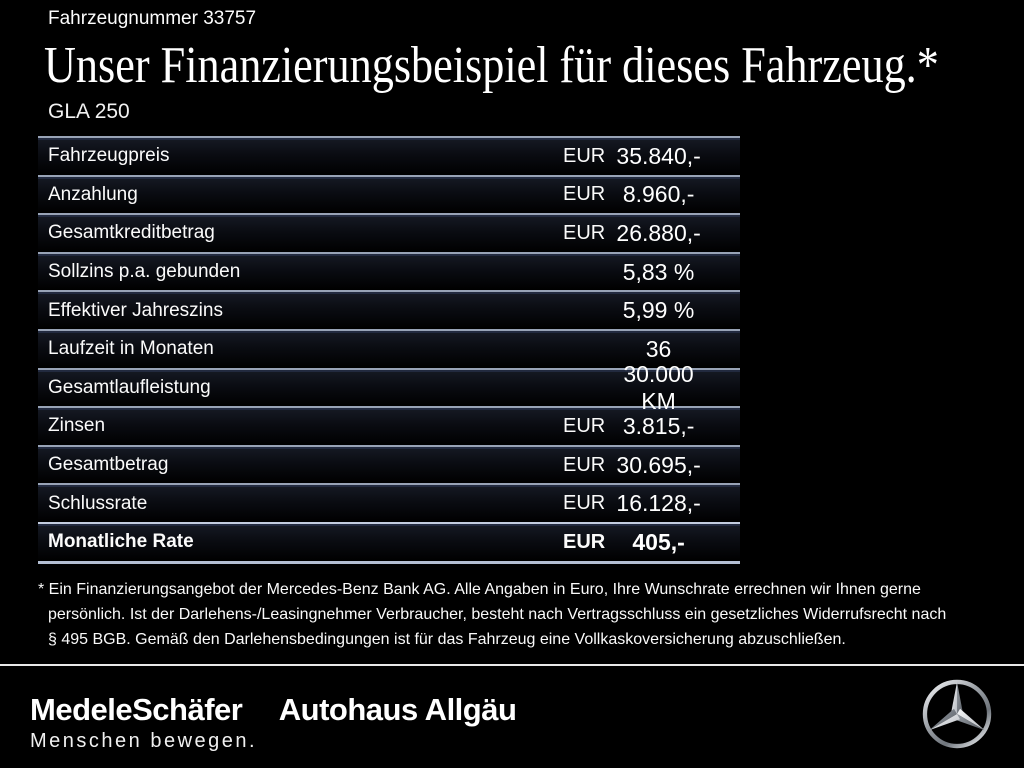  Describe the element at coordinates (108, 465) in the screenshot. I see `row-label: Gesamtbetrag` at that location.